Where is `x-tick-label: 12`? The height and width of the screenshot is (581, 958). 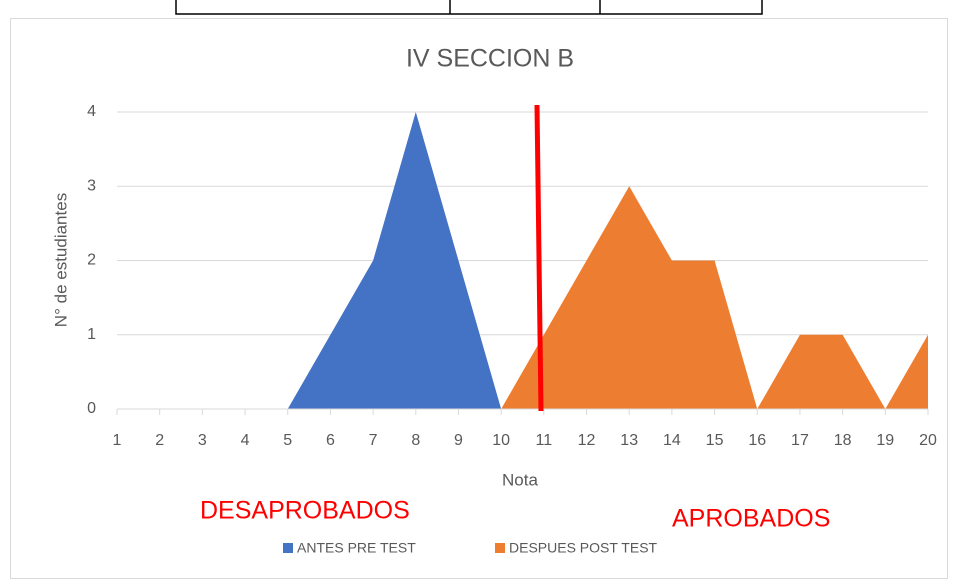
x-tick-label: 12 is located at coordinates (587, 440).